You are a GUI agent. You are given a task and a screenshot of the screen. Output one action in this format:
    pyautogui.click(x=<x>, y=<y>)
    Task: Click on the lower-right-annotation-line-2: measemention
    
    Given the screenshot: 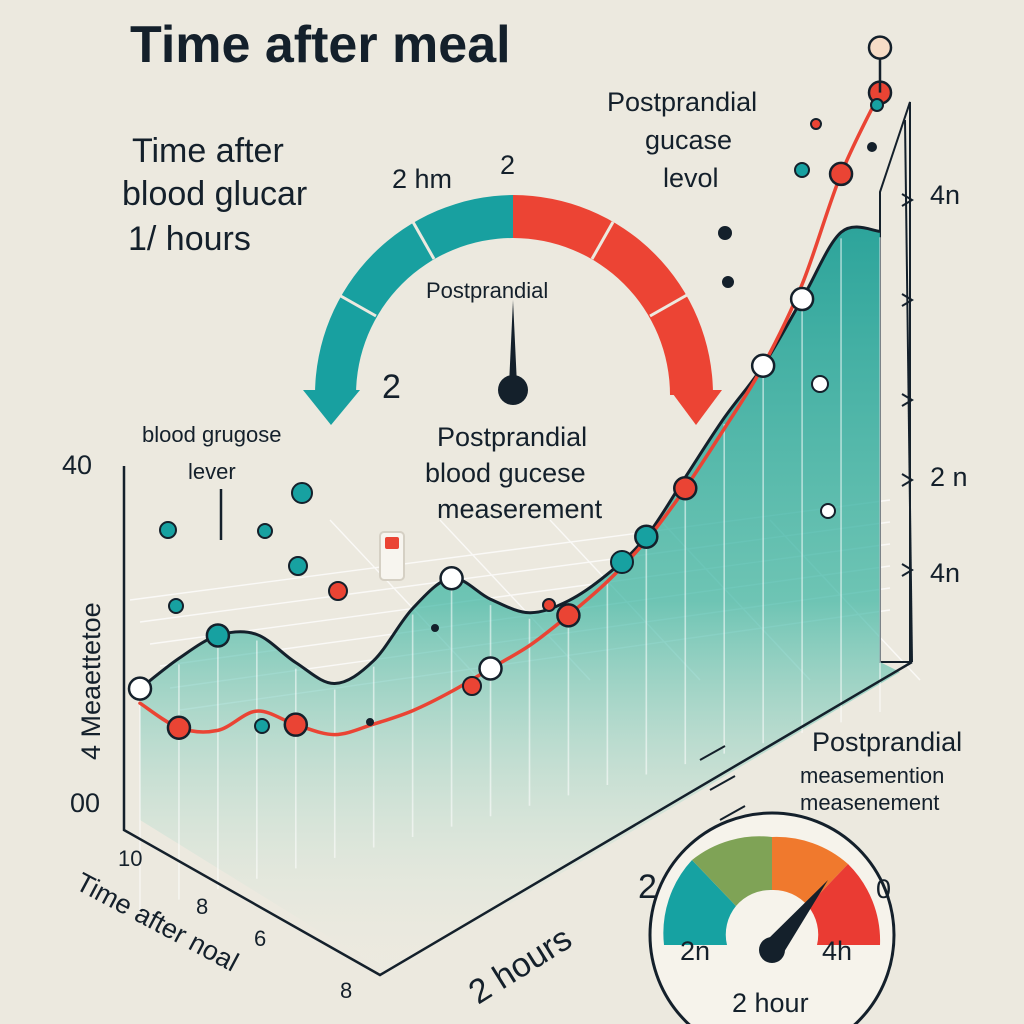 What is the action you would take?
    pyautogui.click(x=872, y=775)
    